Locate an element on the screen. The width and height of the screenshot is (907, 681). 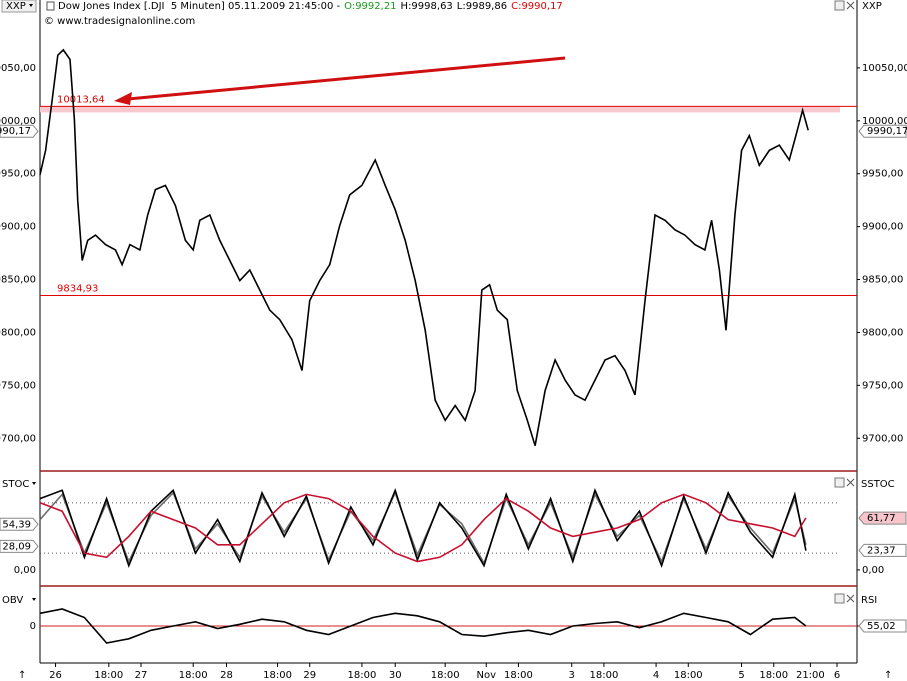
y-tick-label-right: 9800,00 is located at coordinates (882, 332).